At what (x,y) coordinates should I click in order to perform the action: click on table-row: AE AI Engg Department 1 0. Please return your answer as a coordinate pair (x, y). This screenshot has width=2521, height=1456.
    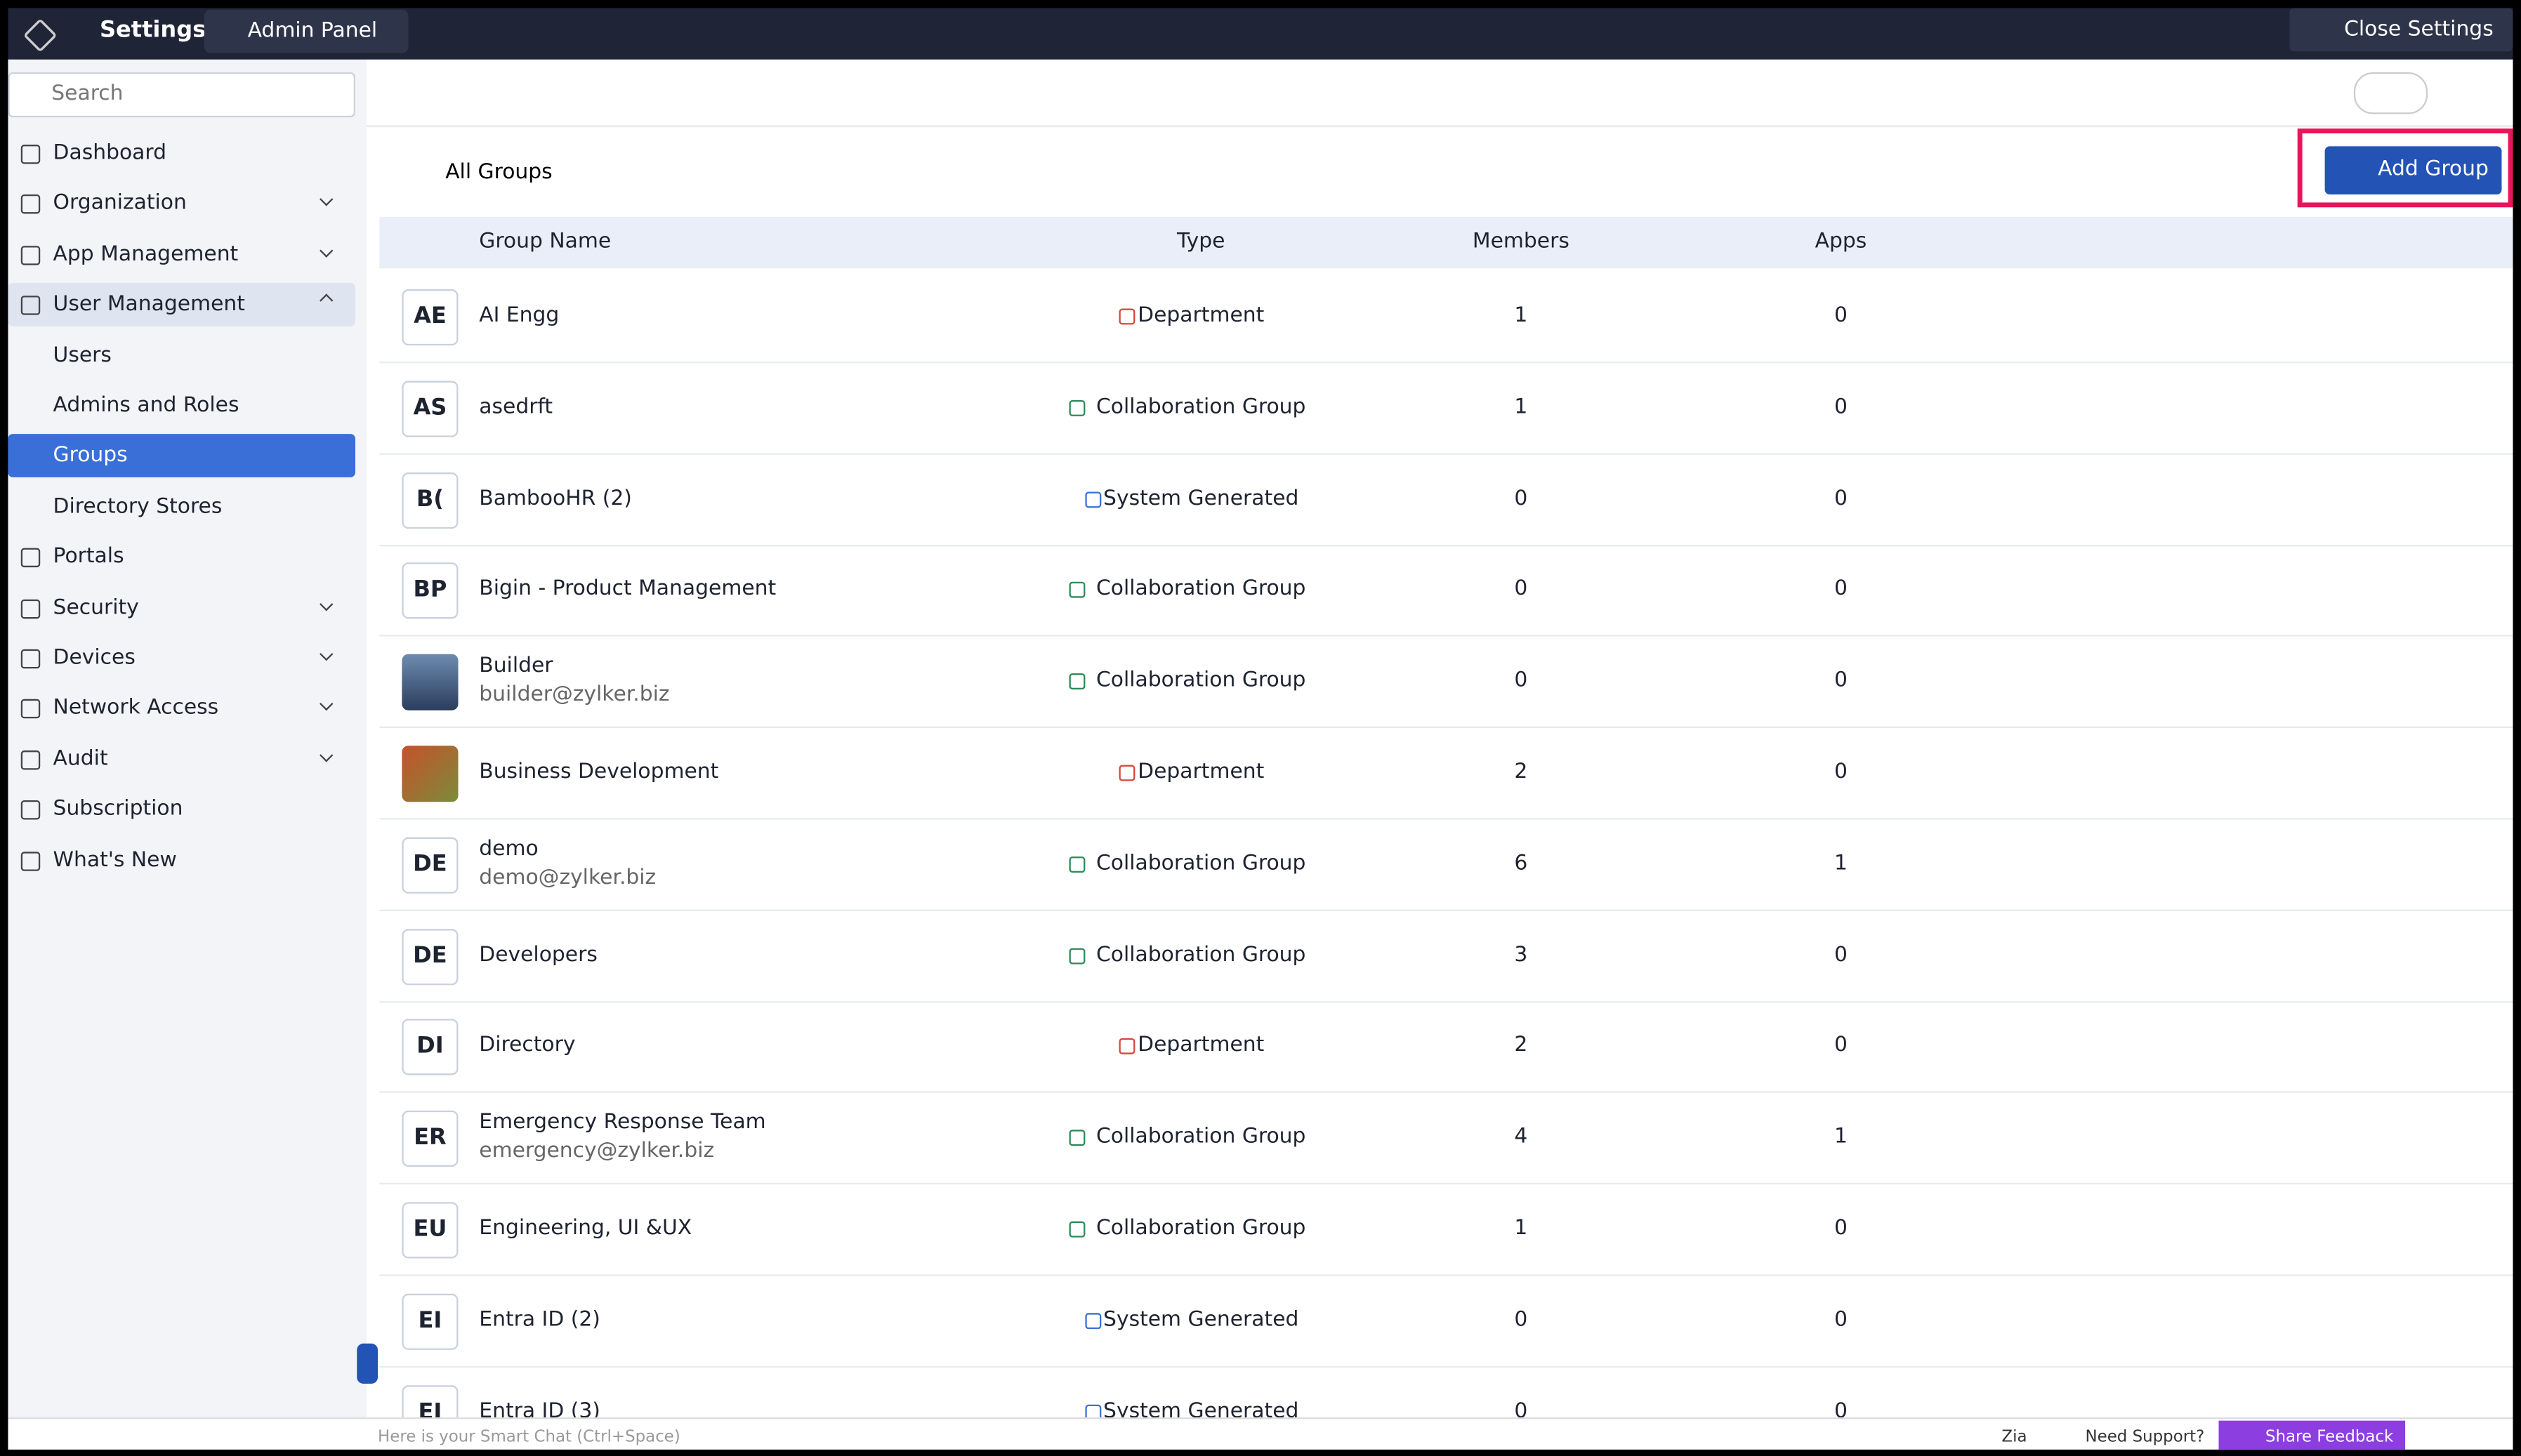
    Looking at the image, I should click on (1446, 318).